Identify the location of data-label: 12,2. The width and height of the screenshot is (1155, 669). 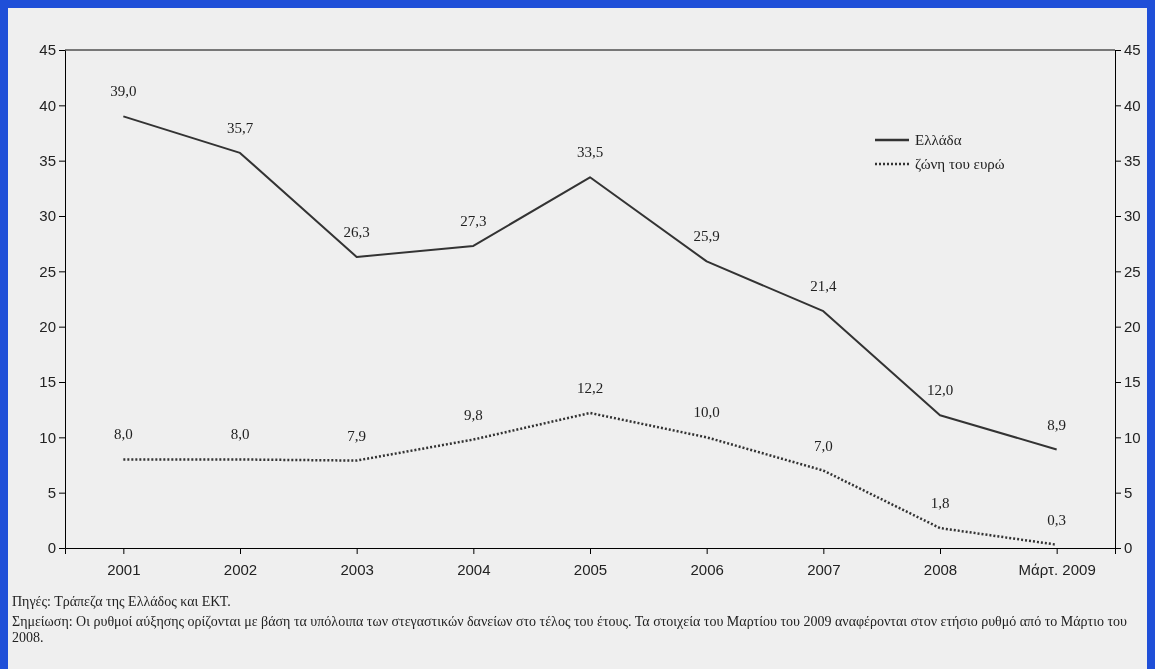
(590, 387).